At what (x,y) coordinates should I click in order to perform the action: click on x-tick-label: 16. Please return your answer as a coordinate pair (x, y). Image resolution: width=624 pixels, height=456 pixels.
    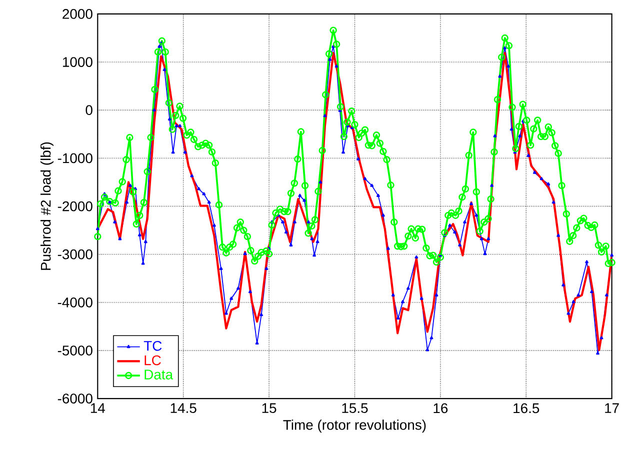
    Looking at the image, I should click on (441, 408).